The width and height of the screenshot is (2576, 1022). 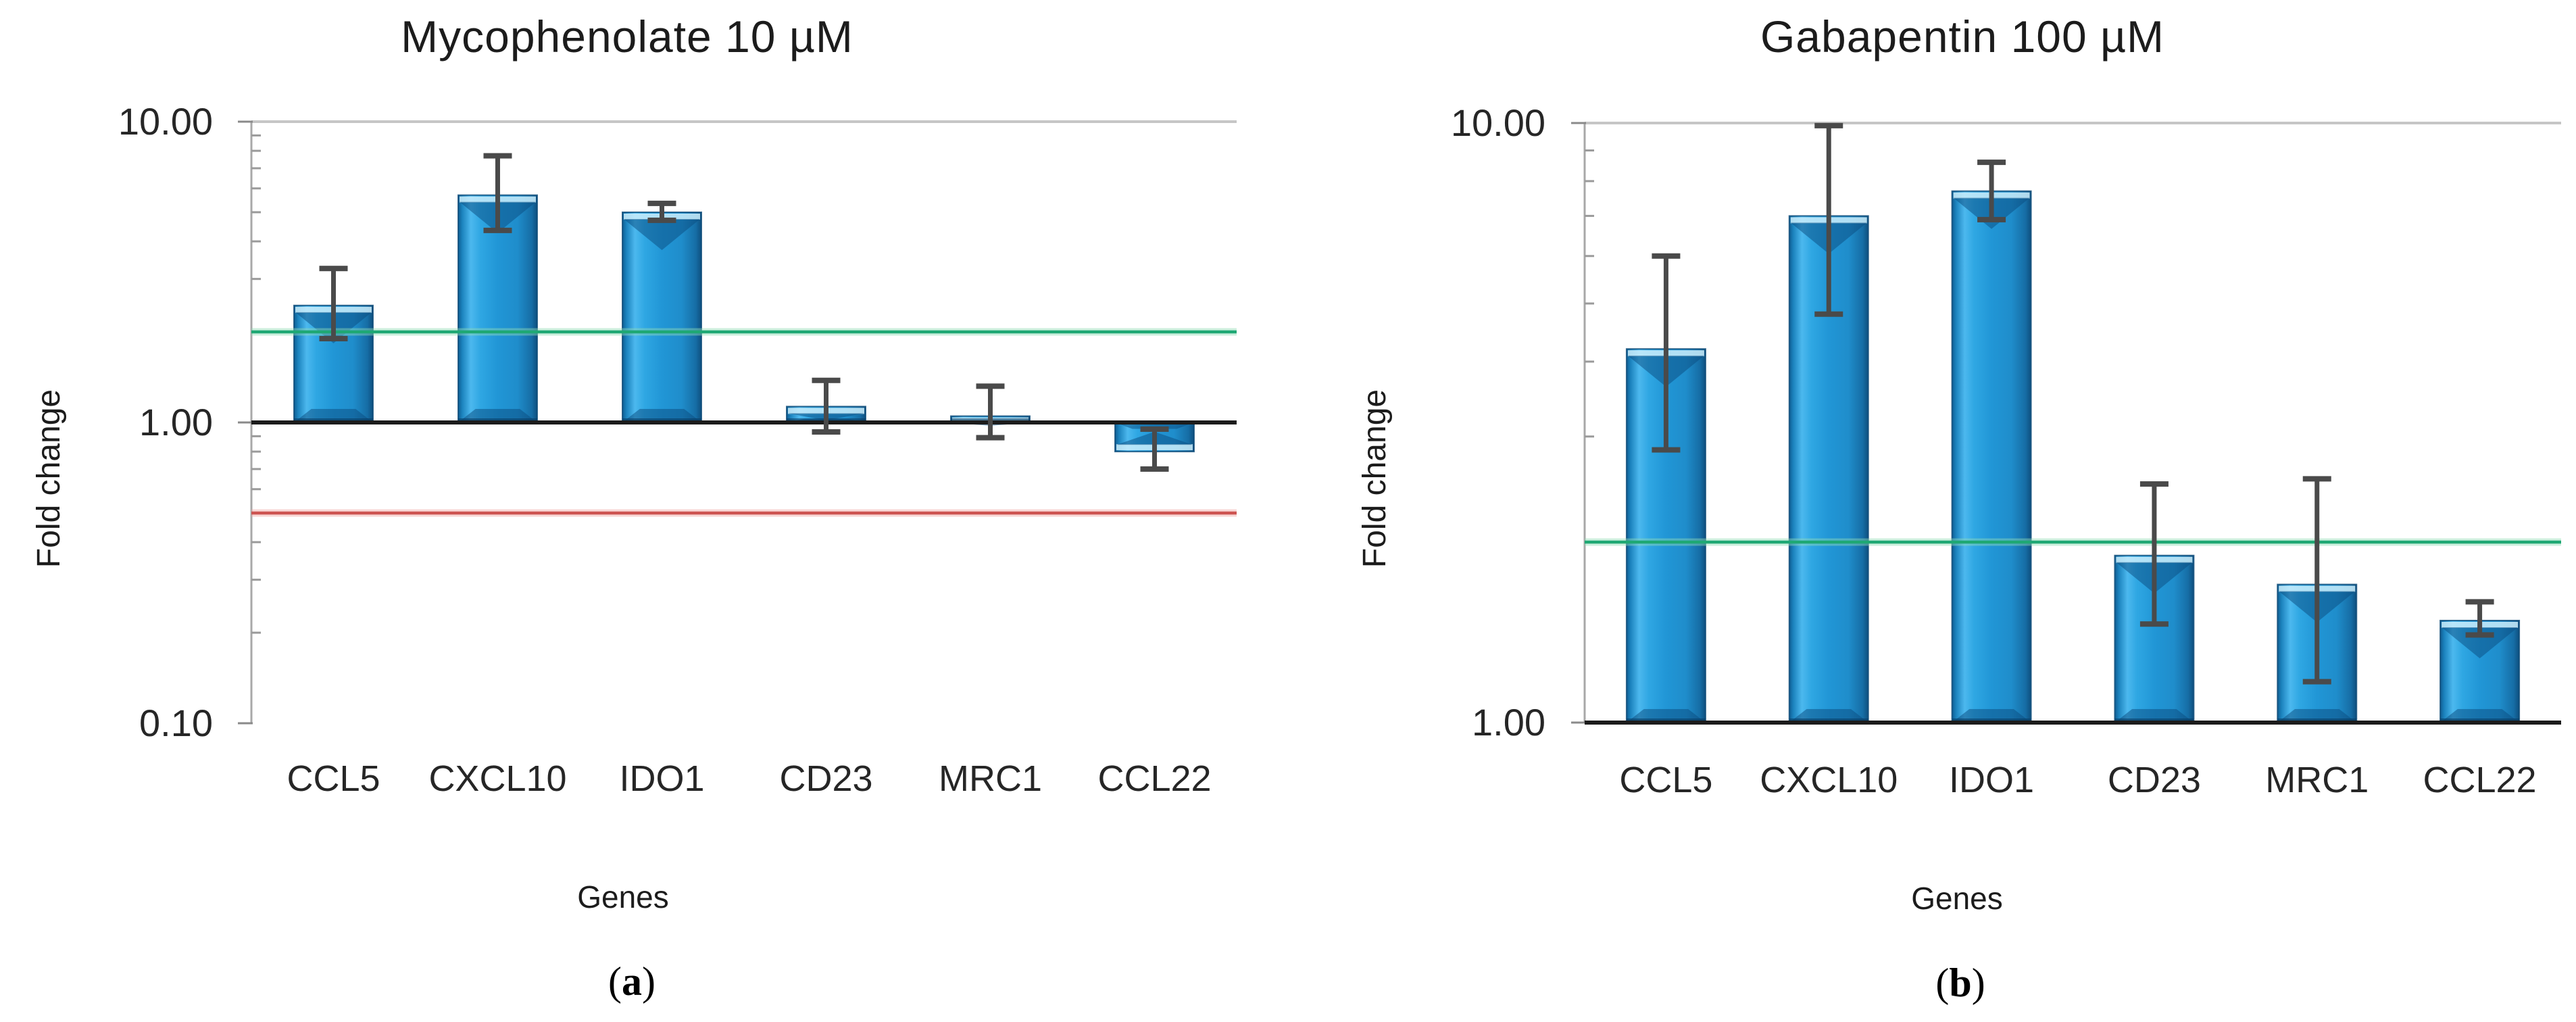 What do you see at coordinates (615, 981) in the screenshot?
I see `panel-a-caption-open-paren: (` at bounding box center [615, 981].